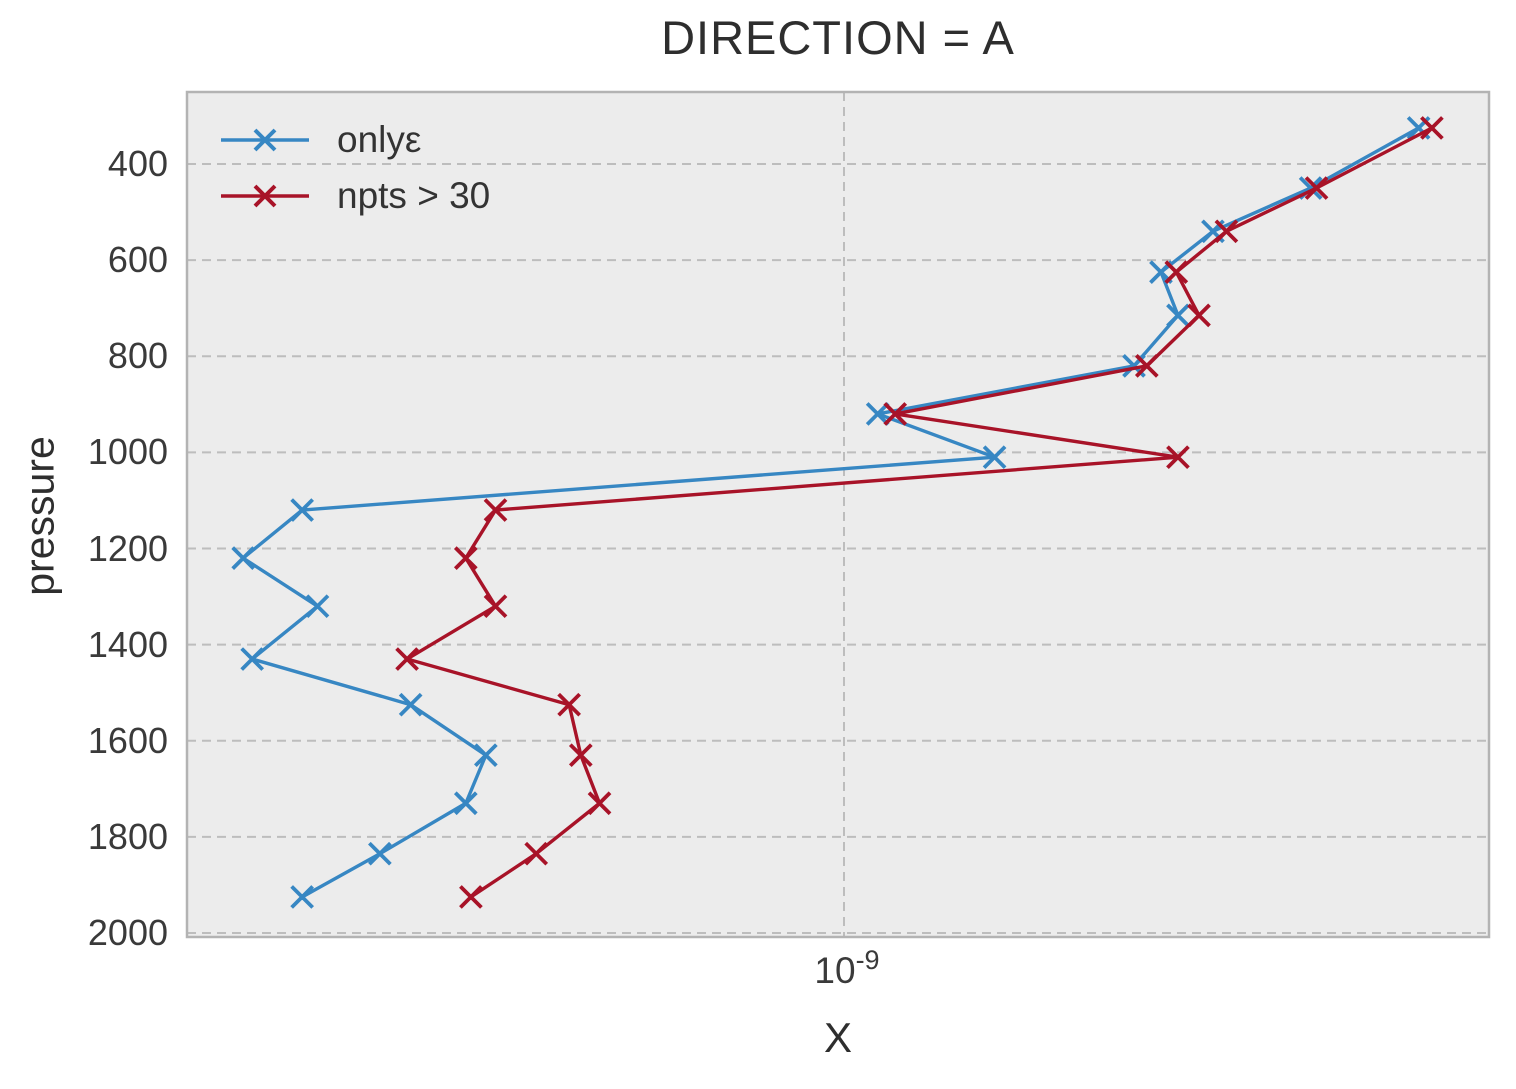 The height and width of the screenshot is (1089, 1516). I want to click on y-tick-label: 1200, so click(127, 548).